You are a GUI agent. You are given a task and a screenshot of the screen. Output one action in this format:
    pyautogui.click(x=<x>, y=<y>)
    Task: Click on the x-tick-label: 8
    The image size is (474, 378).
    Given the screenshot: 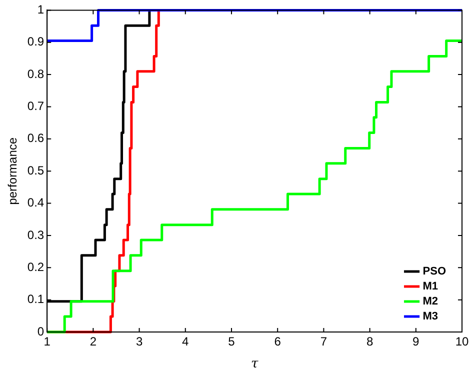 What is the action you would take?
    pyautogui.click(x=370, y=341)
    